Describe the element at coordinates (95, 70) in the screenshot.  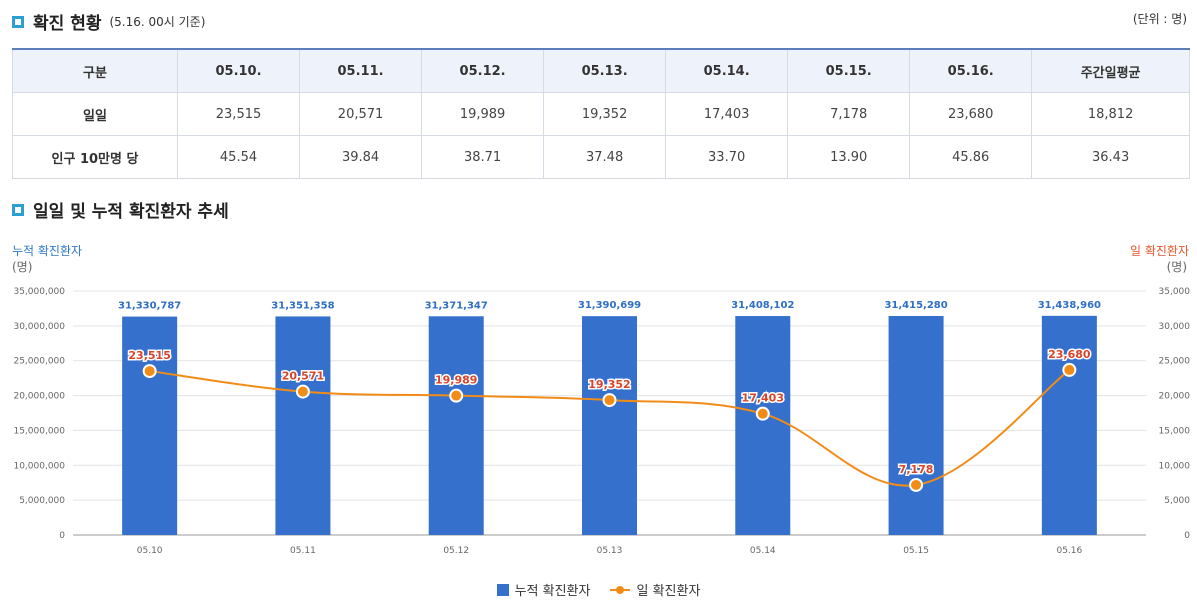
I see `header-cell: 구분` at that location.